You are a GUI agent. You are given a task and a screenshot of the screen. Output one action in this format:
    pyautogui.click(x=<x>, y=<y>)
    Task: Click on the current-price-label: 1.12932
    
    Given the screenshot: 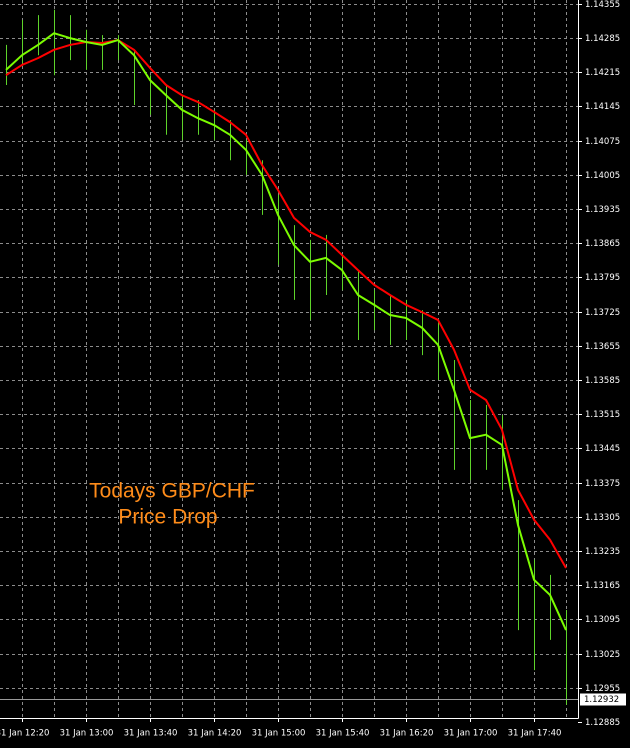 What is the action you would take?
    pyautogui.click(x=601, y=700)
    